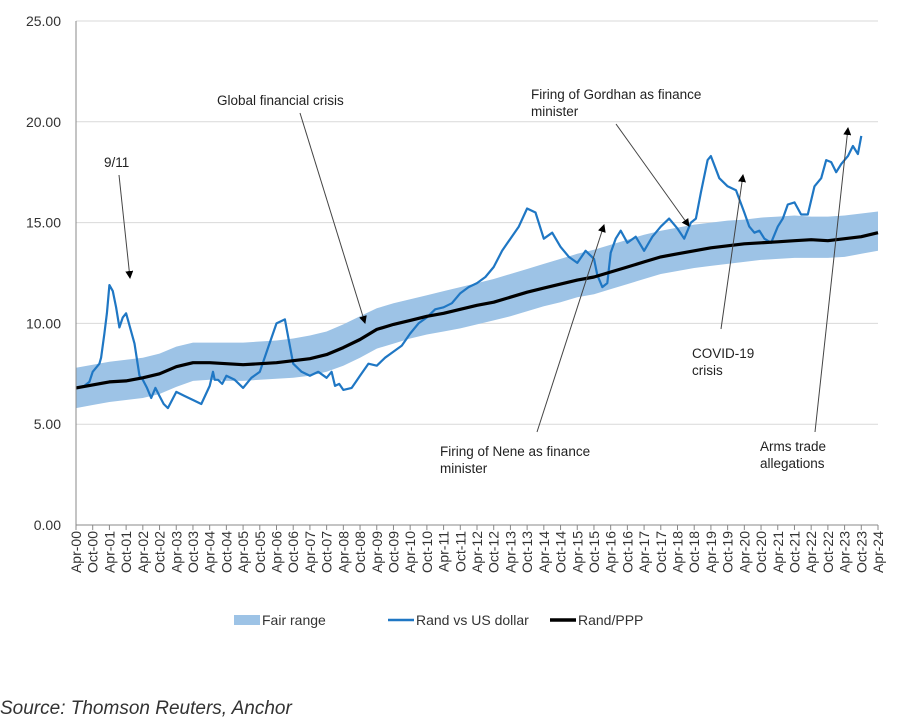 The width and height of the screenshot is (903, 727). What do you see at coordinates (146, 708) in the screenshot?
I see `source-note: Source: Thomson Reuters, Anchor` at bounding box center [146, 708].